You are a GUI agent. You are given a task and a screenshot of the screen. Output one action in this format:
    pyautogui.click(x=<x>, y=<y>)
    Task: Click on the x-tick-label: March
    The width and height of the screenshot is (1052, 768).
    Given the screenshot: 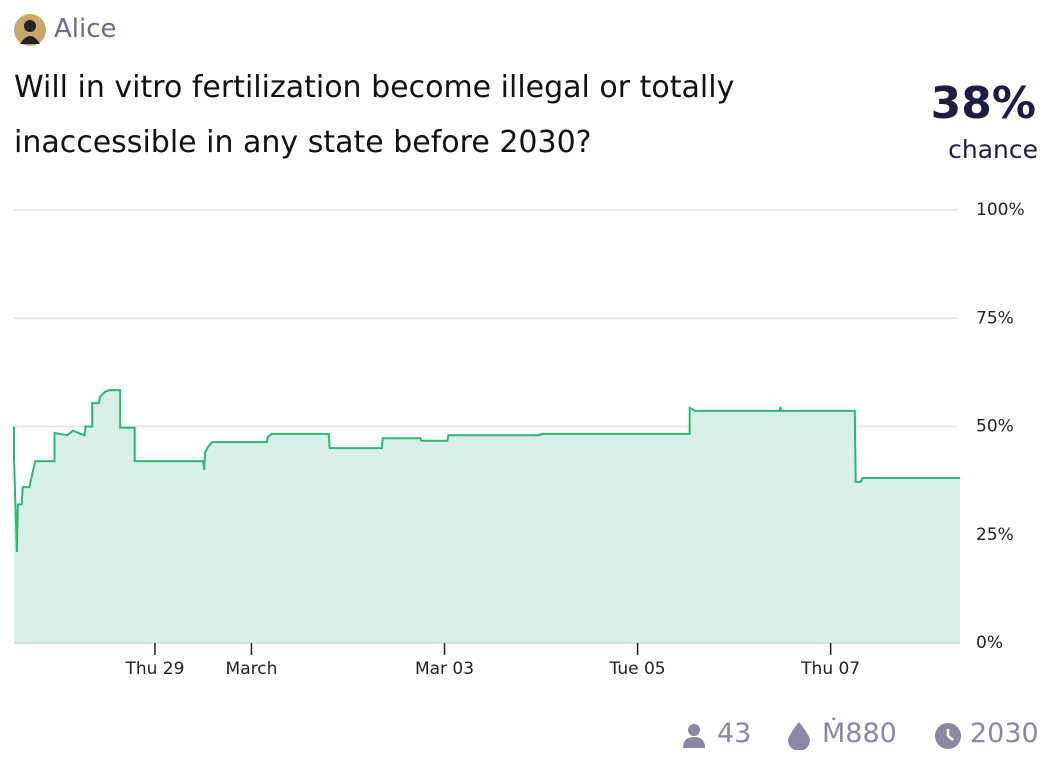 What is the action you would take?
    pyautogui.click(x=252, y=669)
    